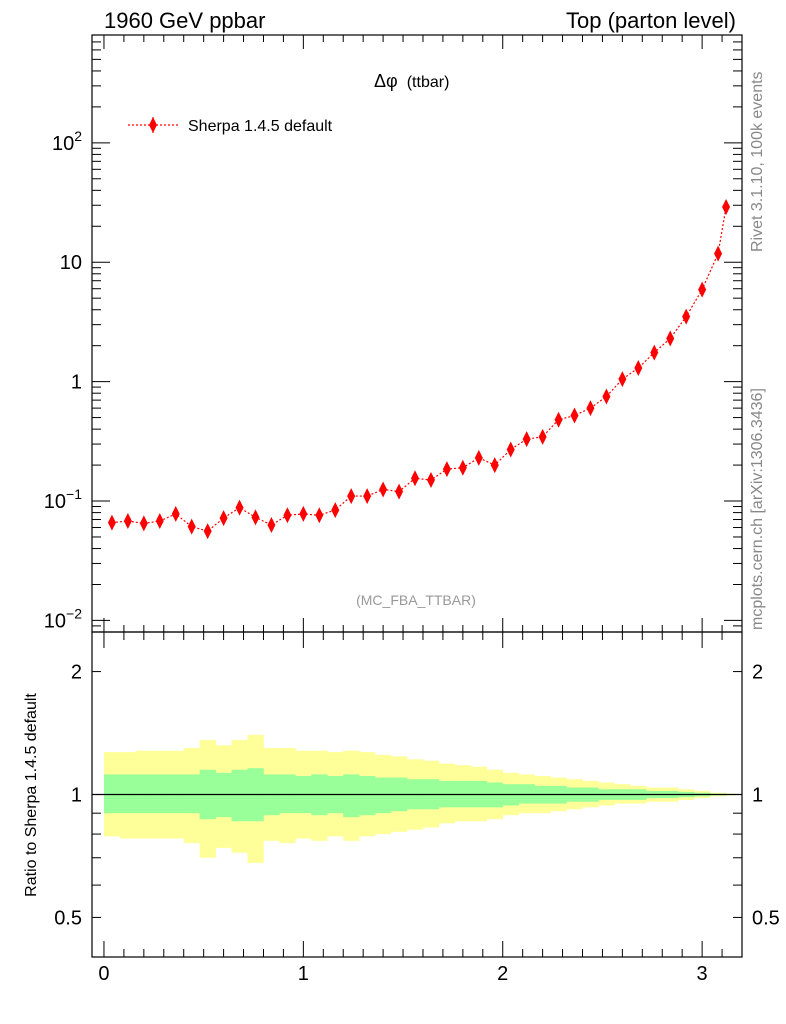 This screenshot has width=786, height=1024. Describe the element at coordinates (651, 20) in the screenshot. I see `process-label: Top (parton level)` at that location.